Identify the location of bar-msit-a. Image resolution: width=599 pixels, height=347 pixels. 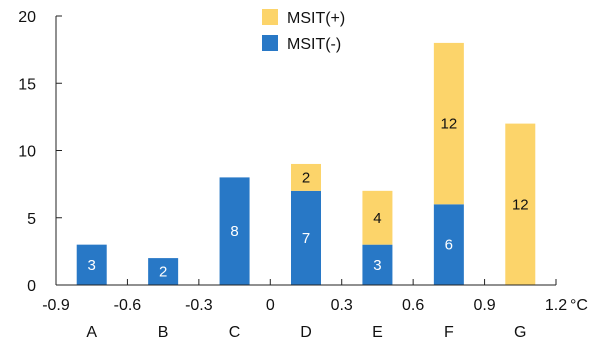
(91, 264).